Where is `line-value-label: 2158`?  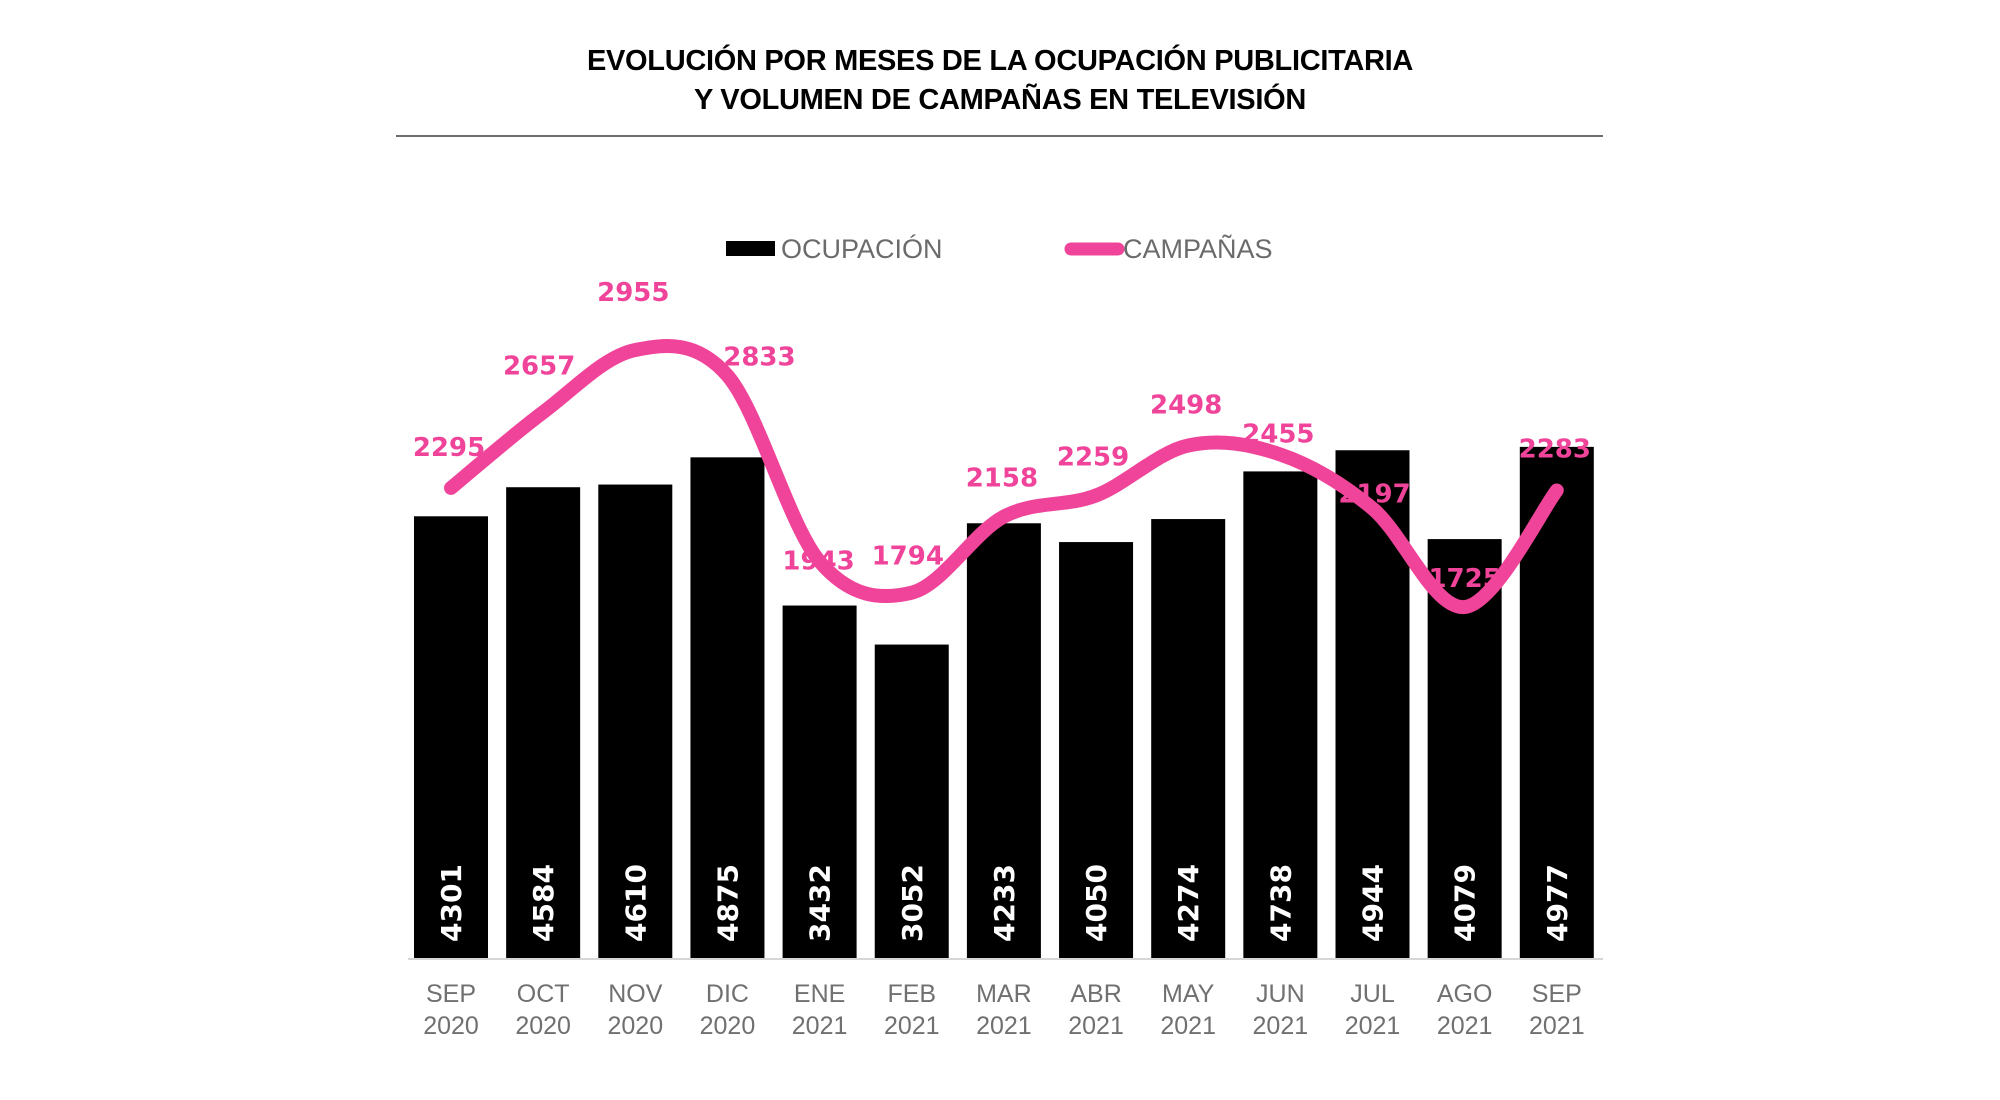 line-value-label: 2158 is located at coordinates (1002, 479).